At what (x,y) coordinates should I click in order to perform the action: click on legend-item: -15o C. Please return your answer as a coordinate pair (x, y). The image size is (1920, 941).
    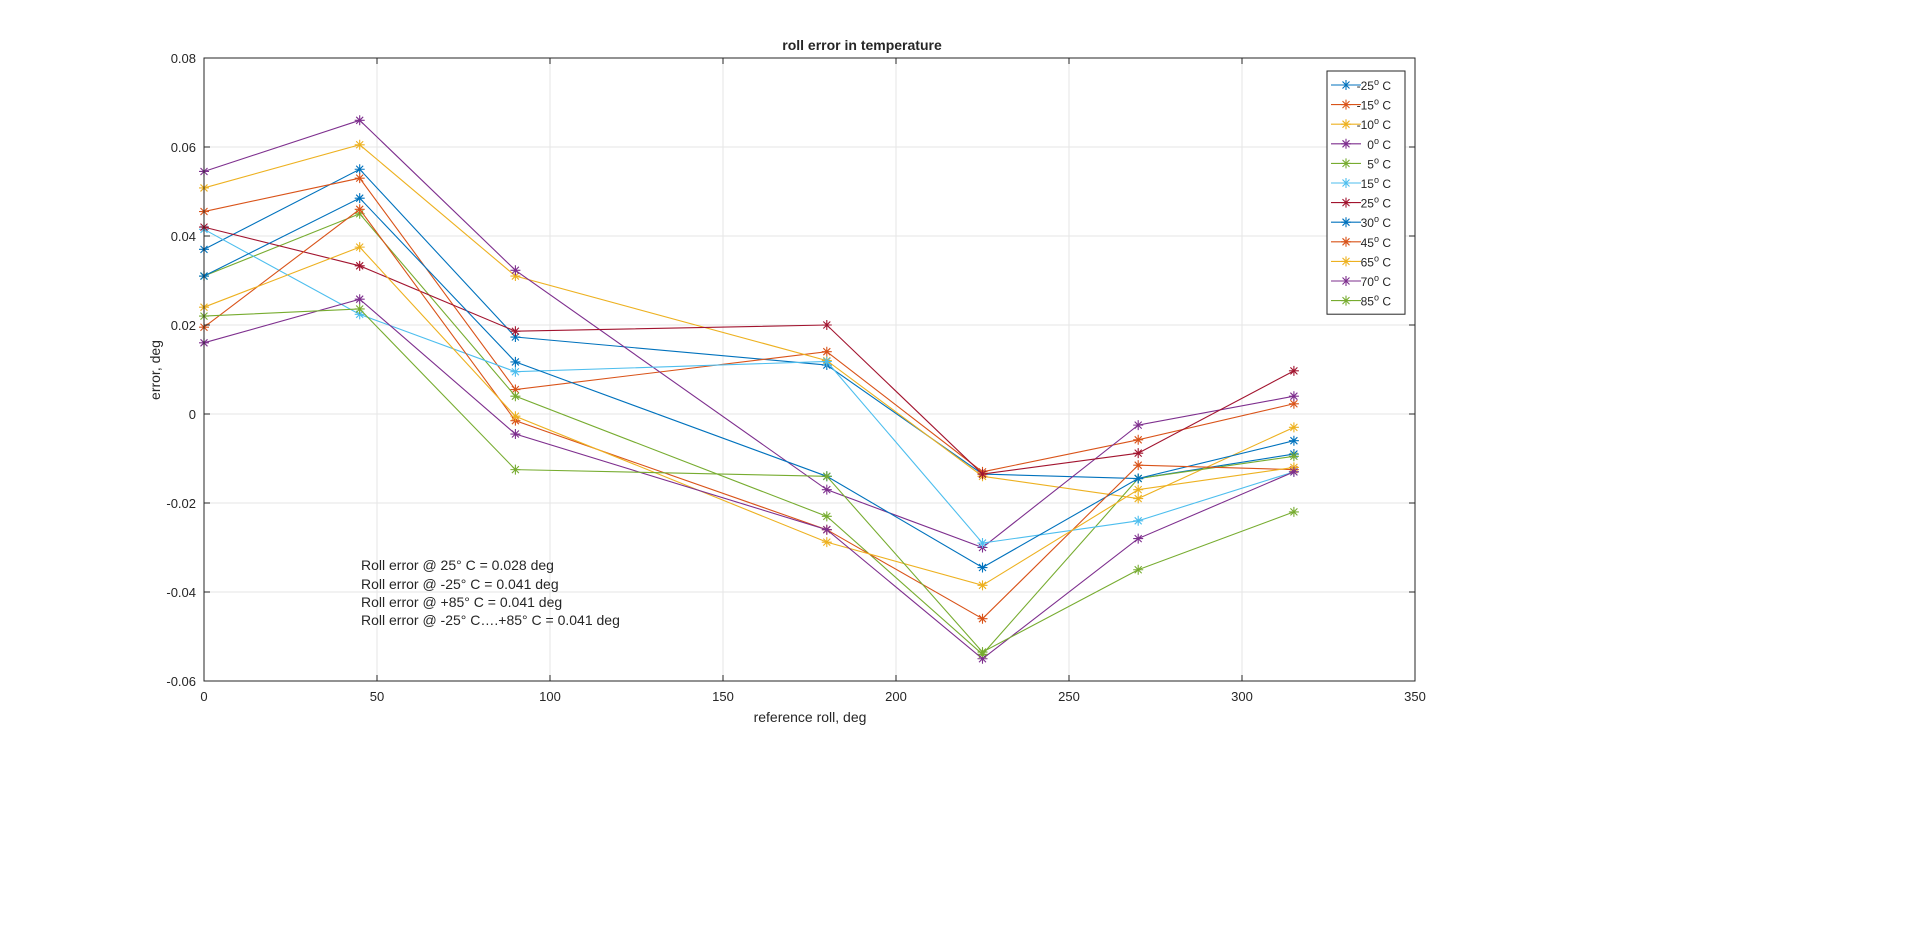
    Looking at the image, I should click on (1361, 105).